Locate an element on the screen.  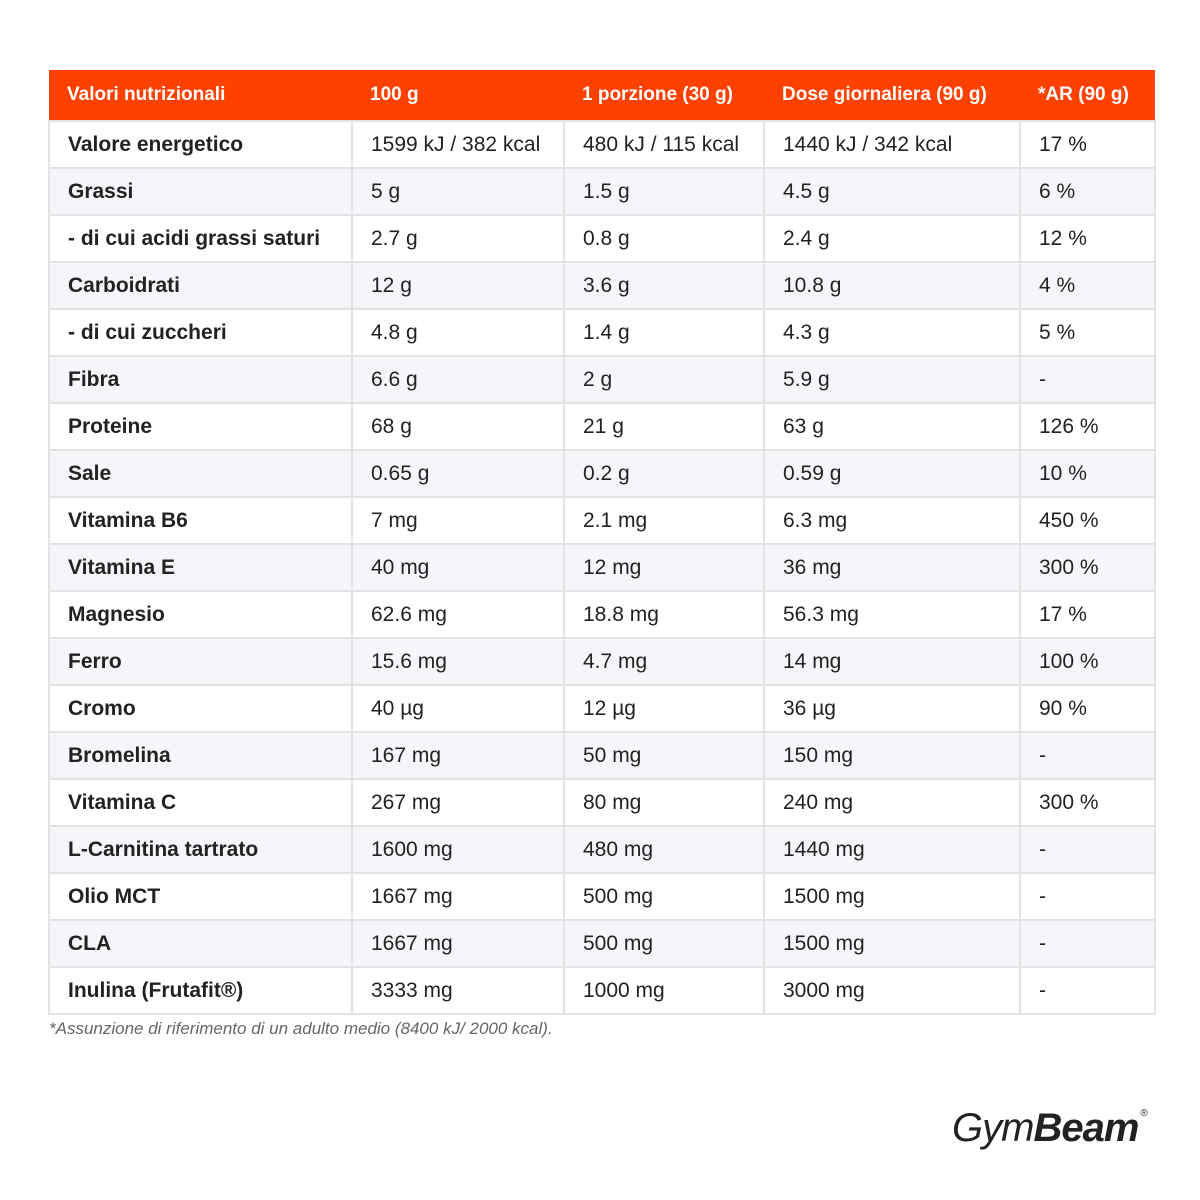
nutrient-name-cell: - di cui zuccheri is located at coordinates (200, 332).